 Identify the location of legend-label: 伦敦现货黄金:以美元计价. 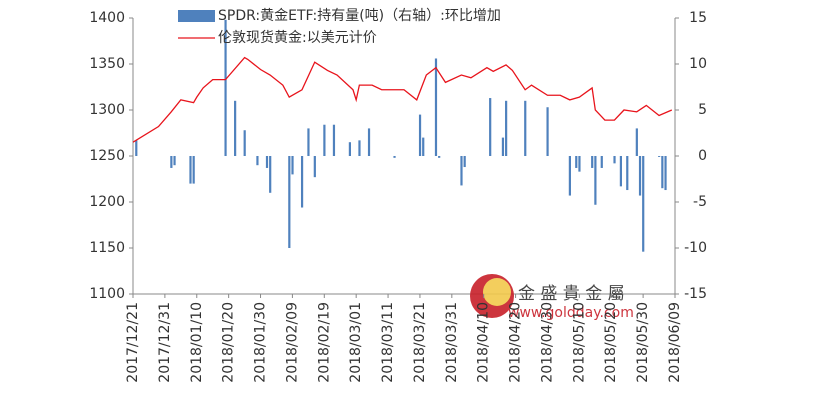
(297, 37).